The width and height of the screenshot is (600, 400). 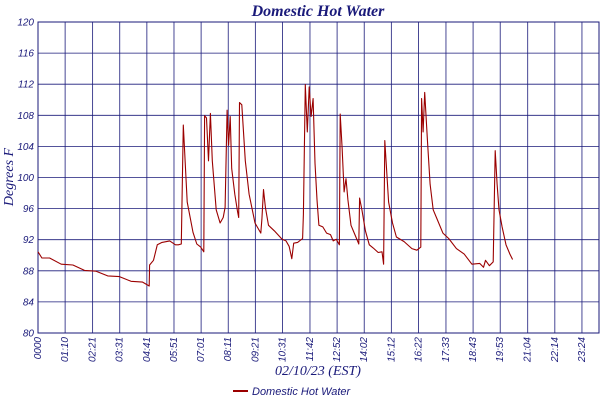 I want to click on x-tick-label: 22:14, so click(x=555, y=350).